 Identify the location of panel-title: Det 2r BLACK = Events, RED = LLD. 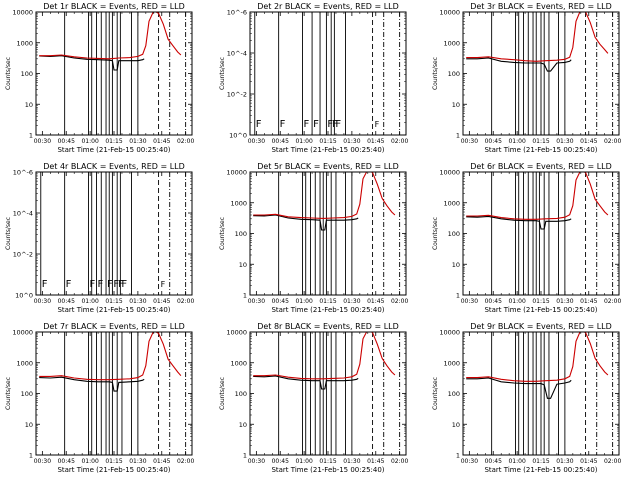
(328, 6).